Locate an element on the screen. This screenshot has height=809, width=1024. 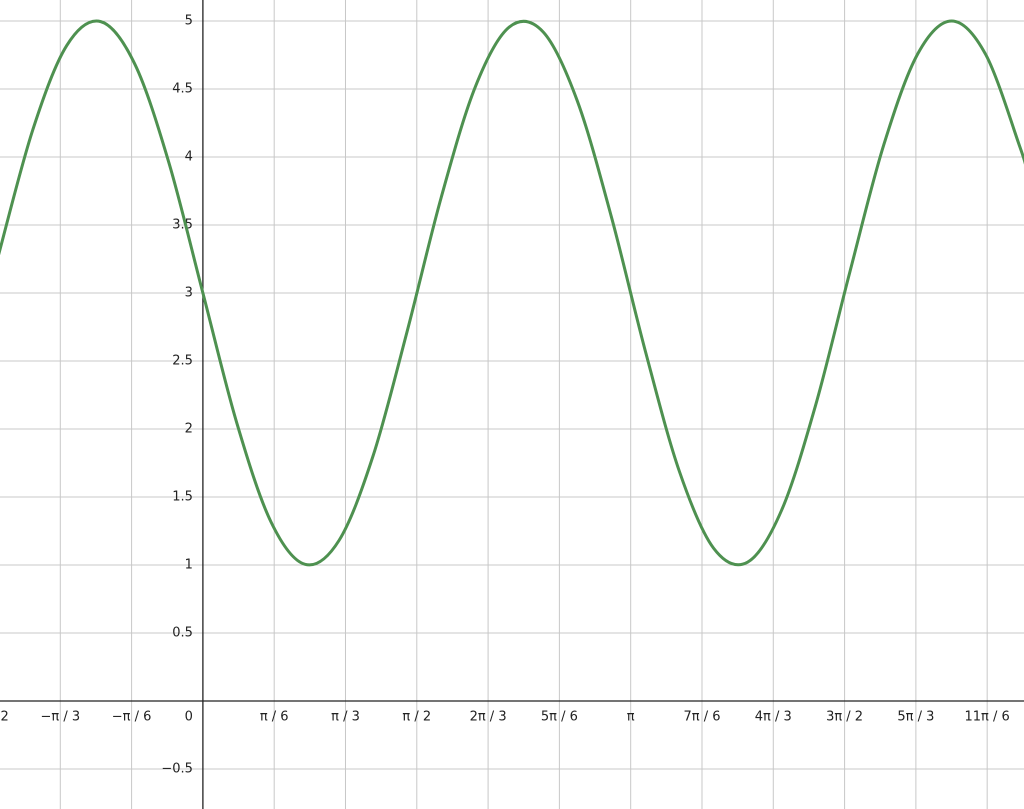
y-tick-label: 2.5 is located at coordinates (182, 360).